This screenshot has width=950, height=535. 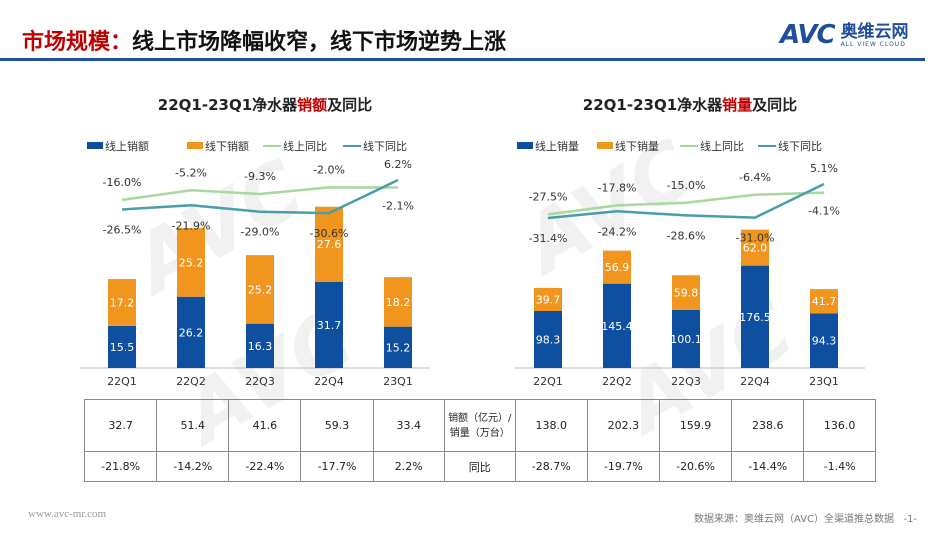 I want to click on logo-en: ALL VIEW CLOUD, so click(x=873, y=44).